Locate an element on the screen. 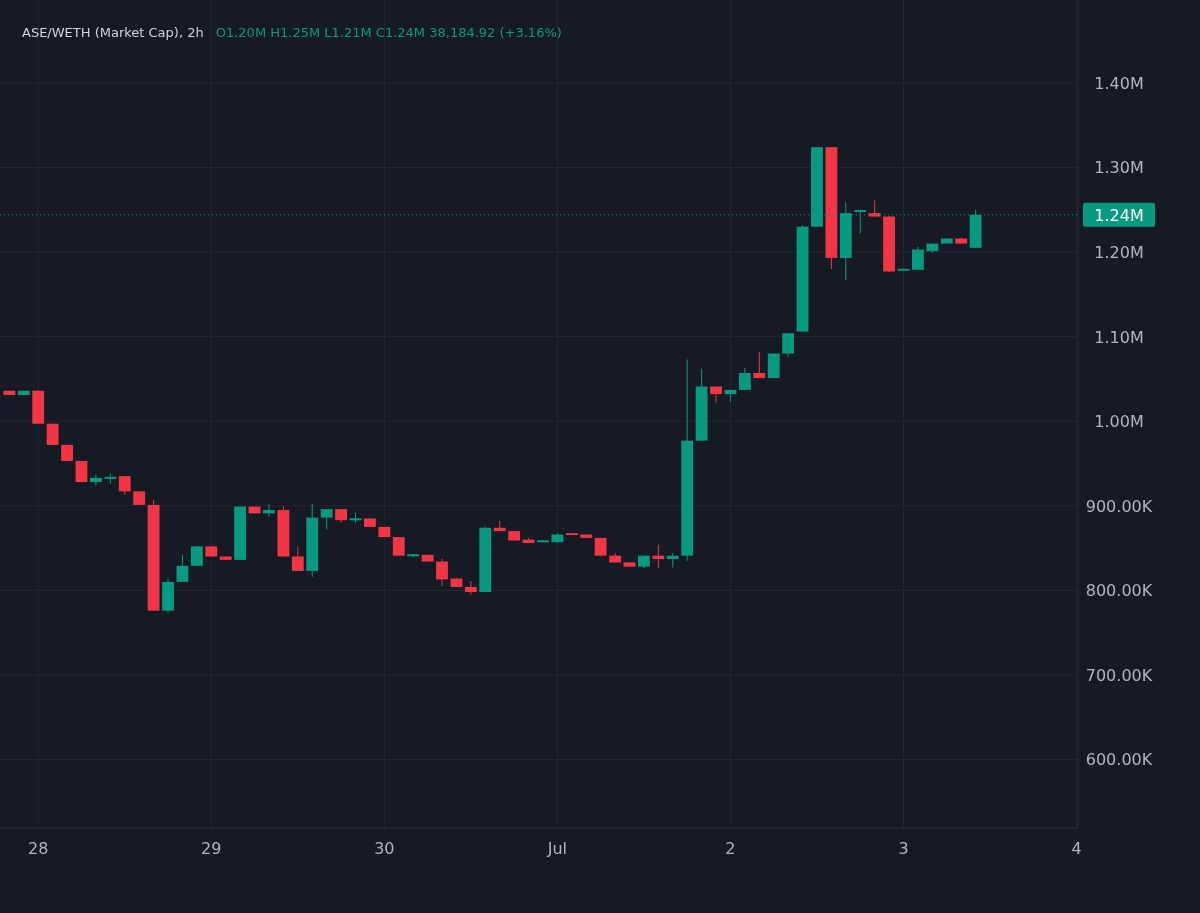 The image size is (1200, 913). y-tick-label: 600.00K is located at coordinates (1119, 760).